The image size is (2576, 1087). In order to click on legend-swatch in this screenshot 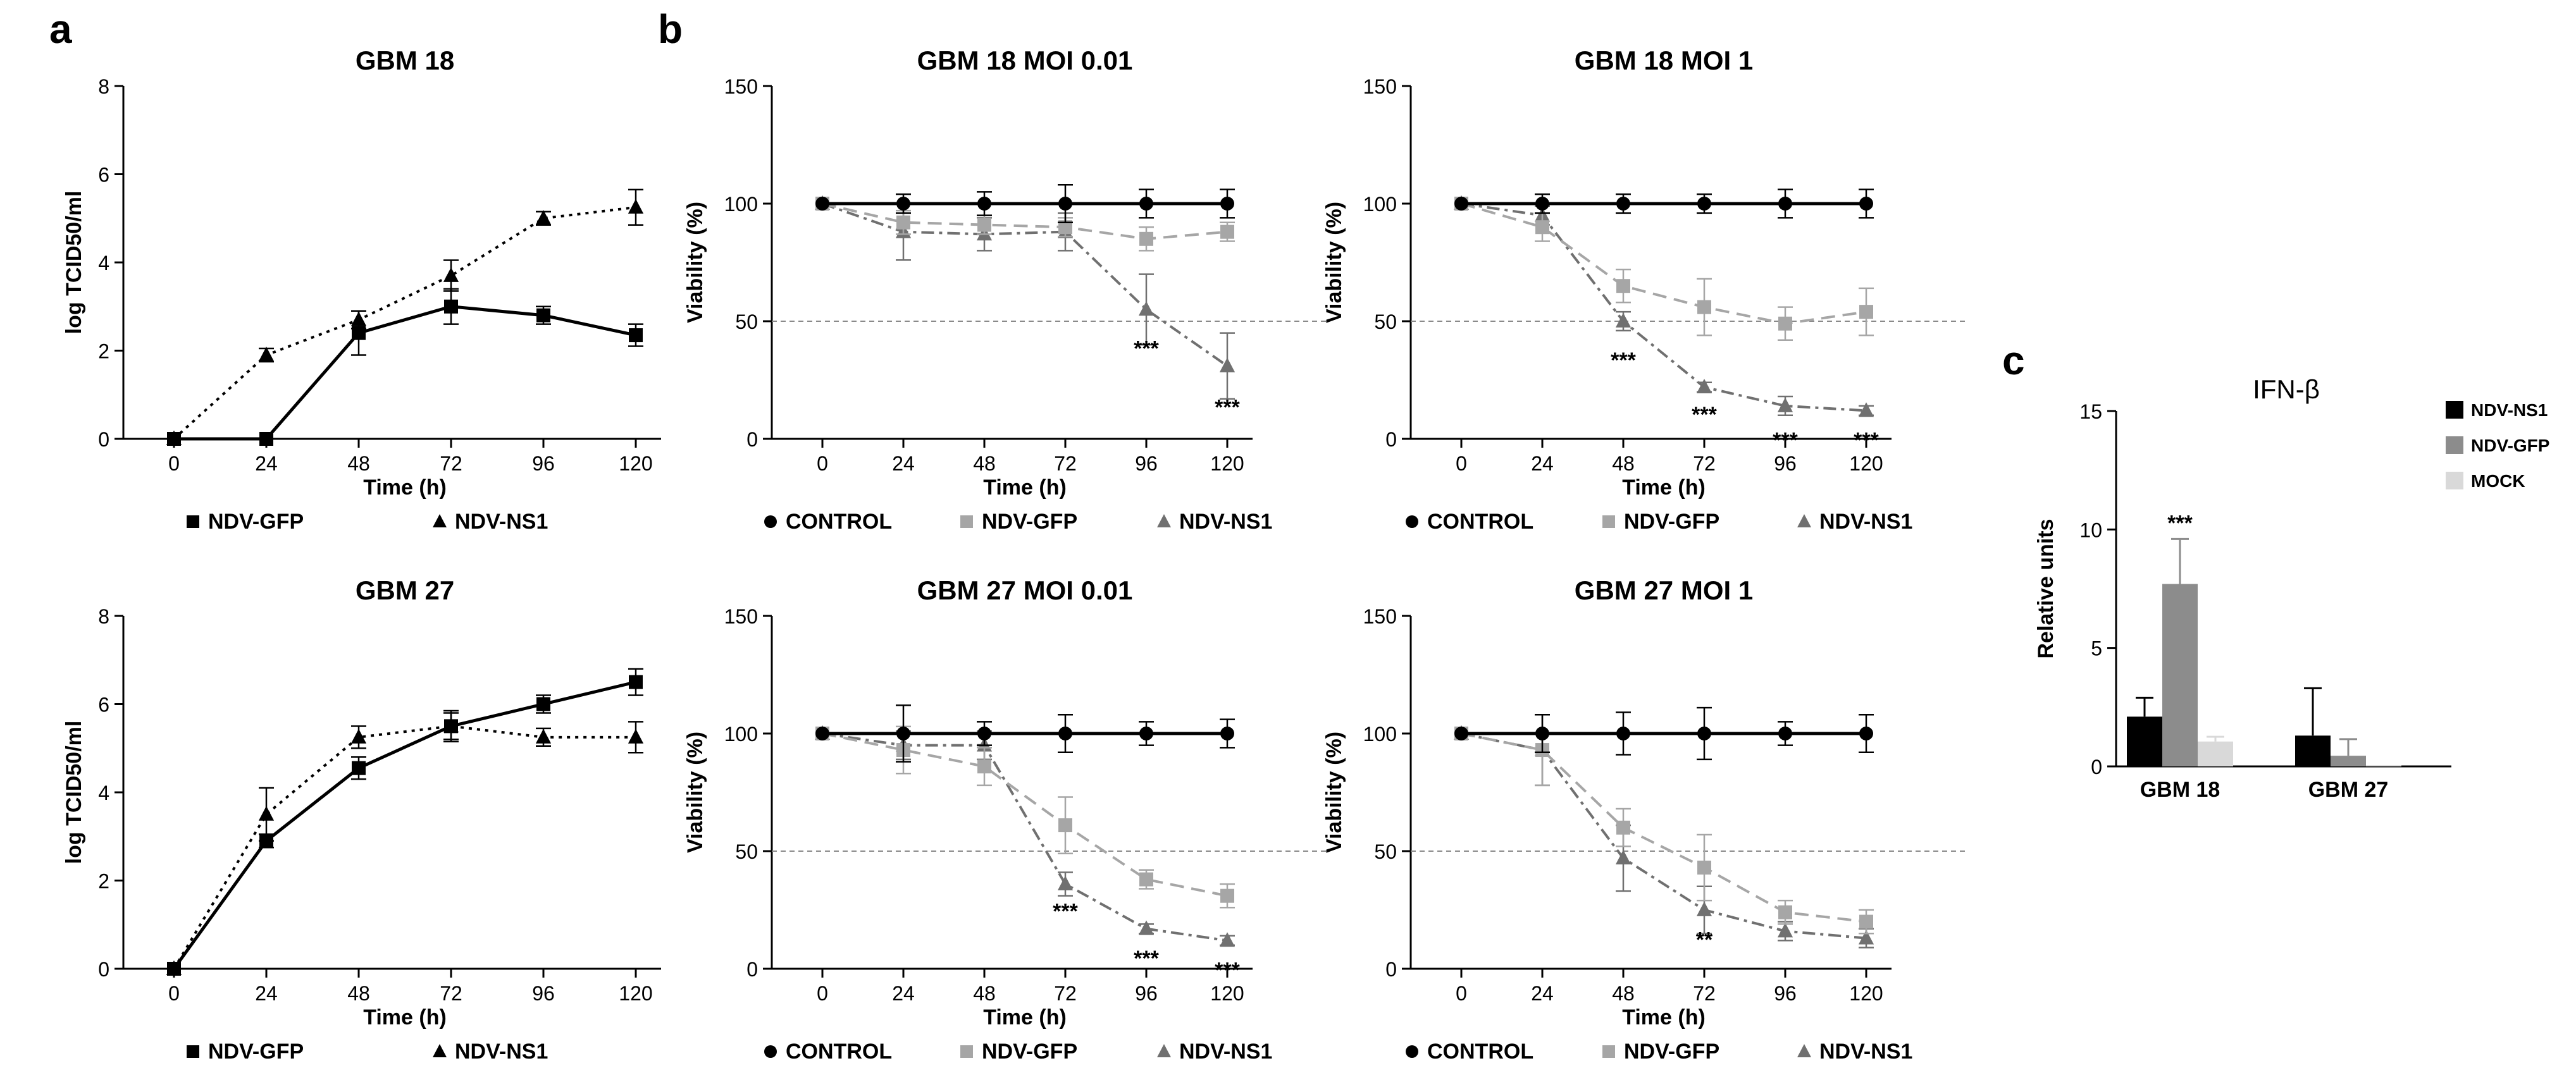, I will do `click(2455, 410)`.